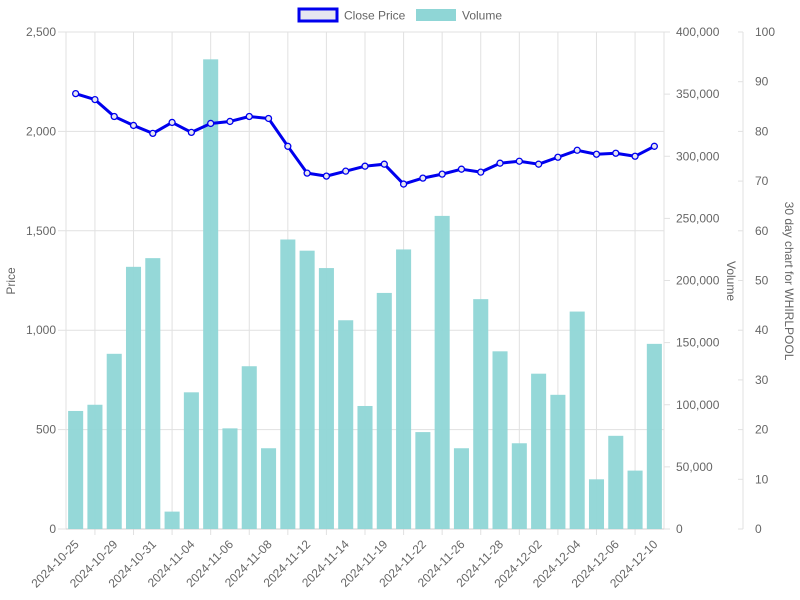  I want to click on price-tick-label: 0, so click(52, 529).